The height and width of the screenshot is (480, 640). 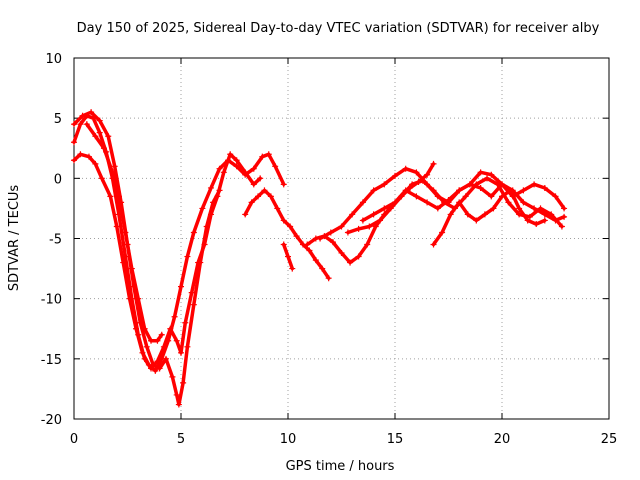 I want to click on series-trace-k, so click(x=489, y=217).